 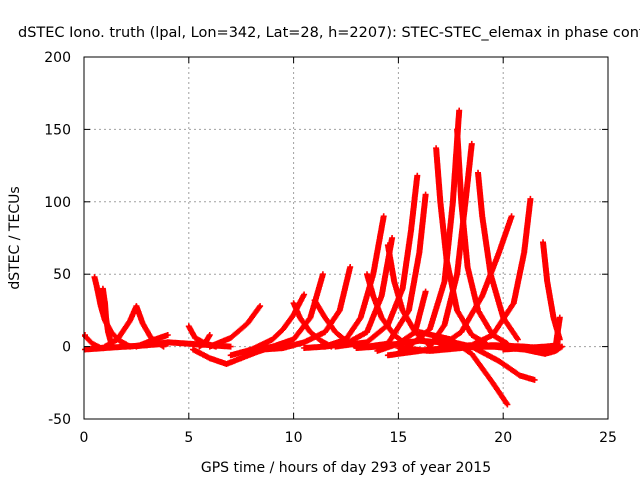 What do you see at coordinates (503, 438) in the screenshot?
I see `x-tick-label: 20` at bounding box center [503, 438].